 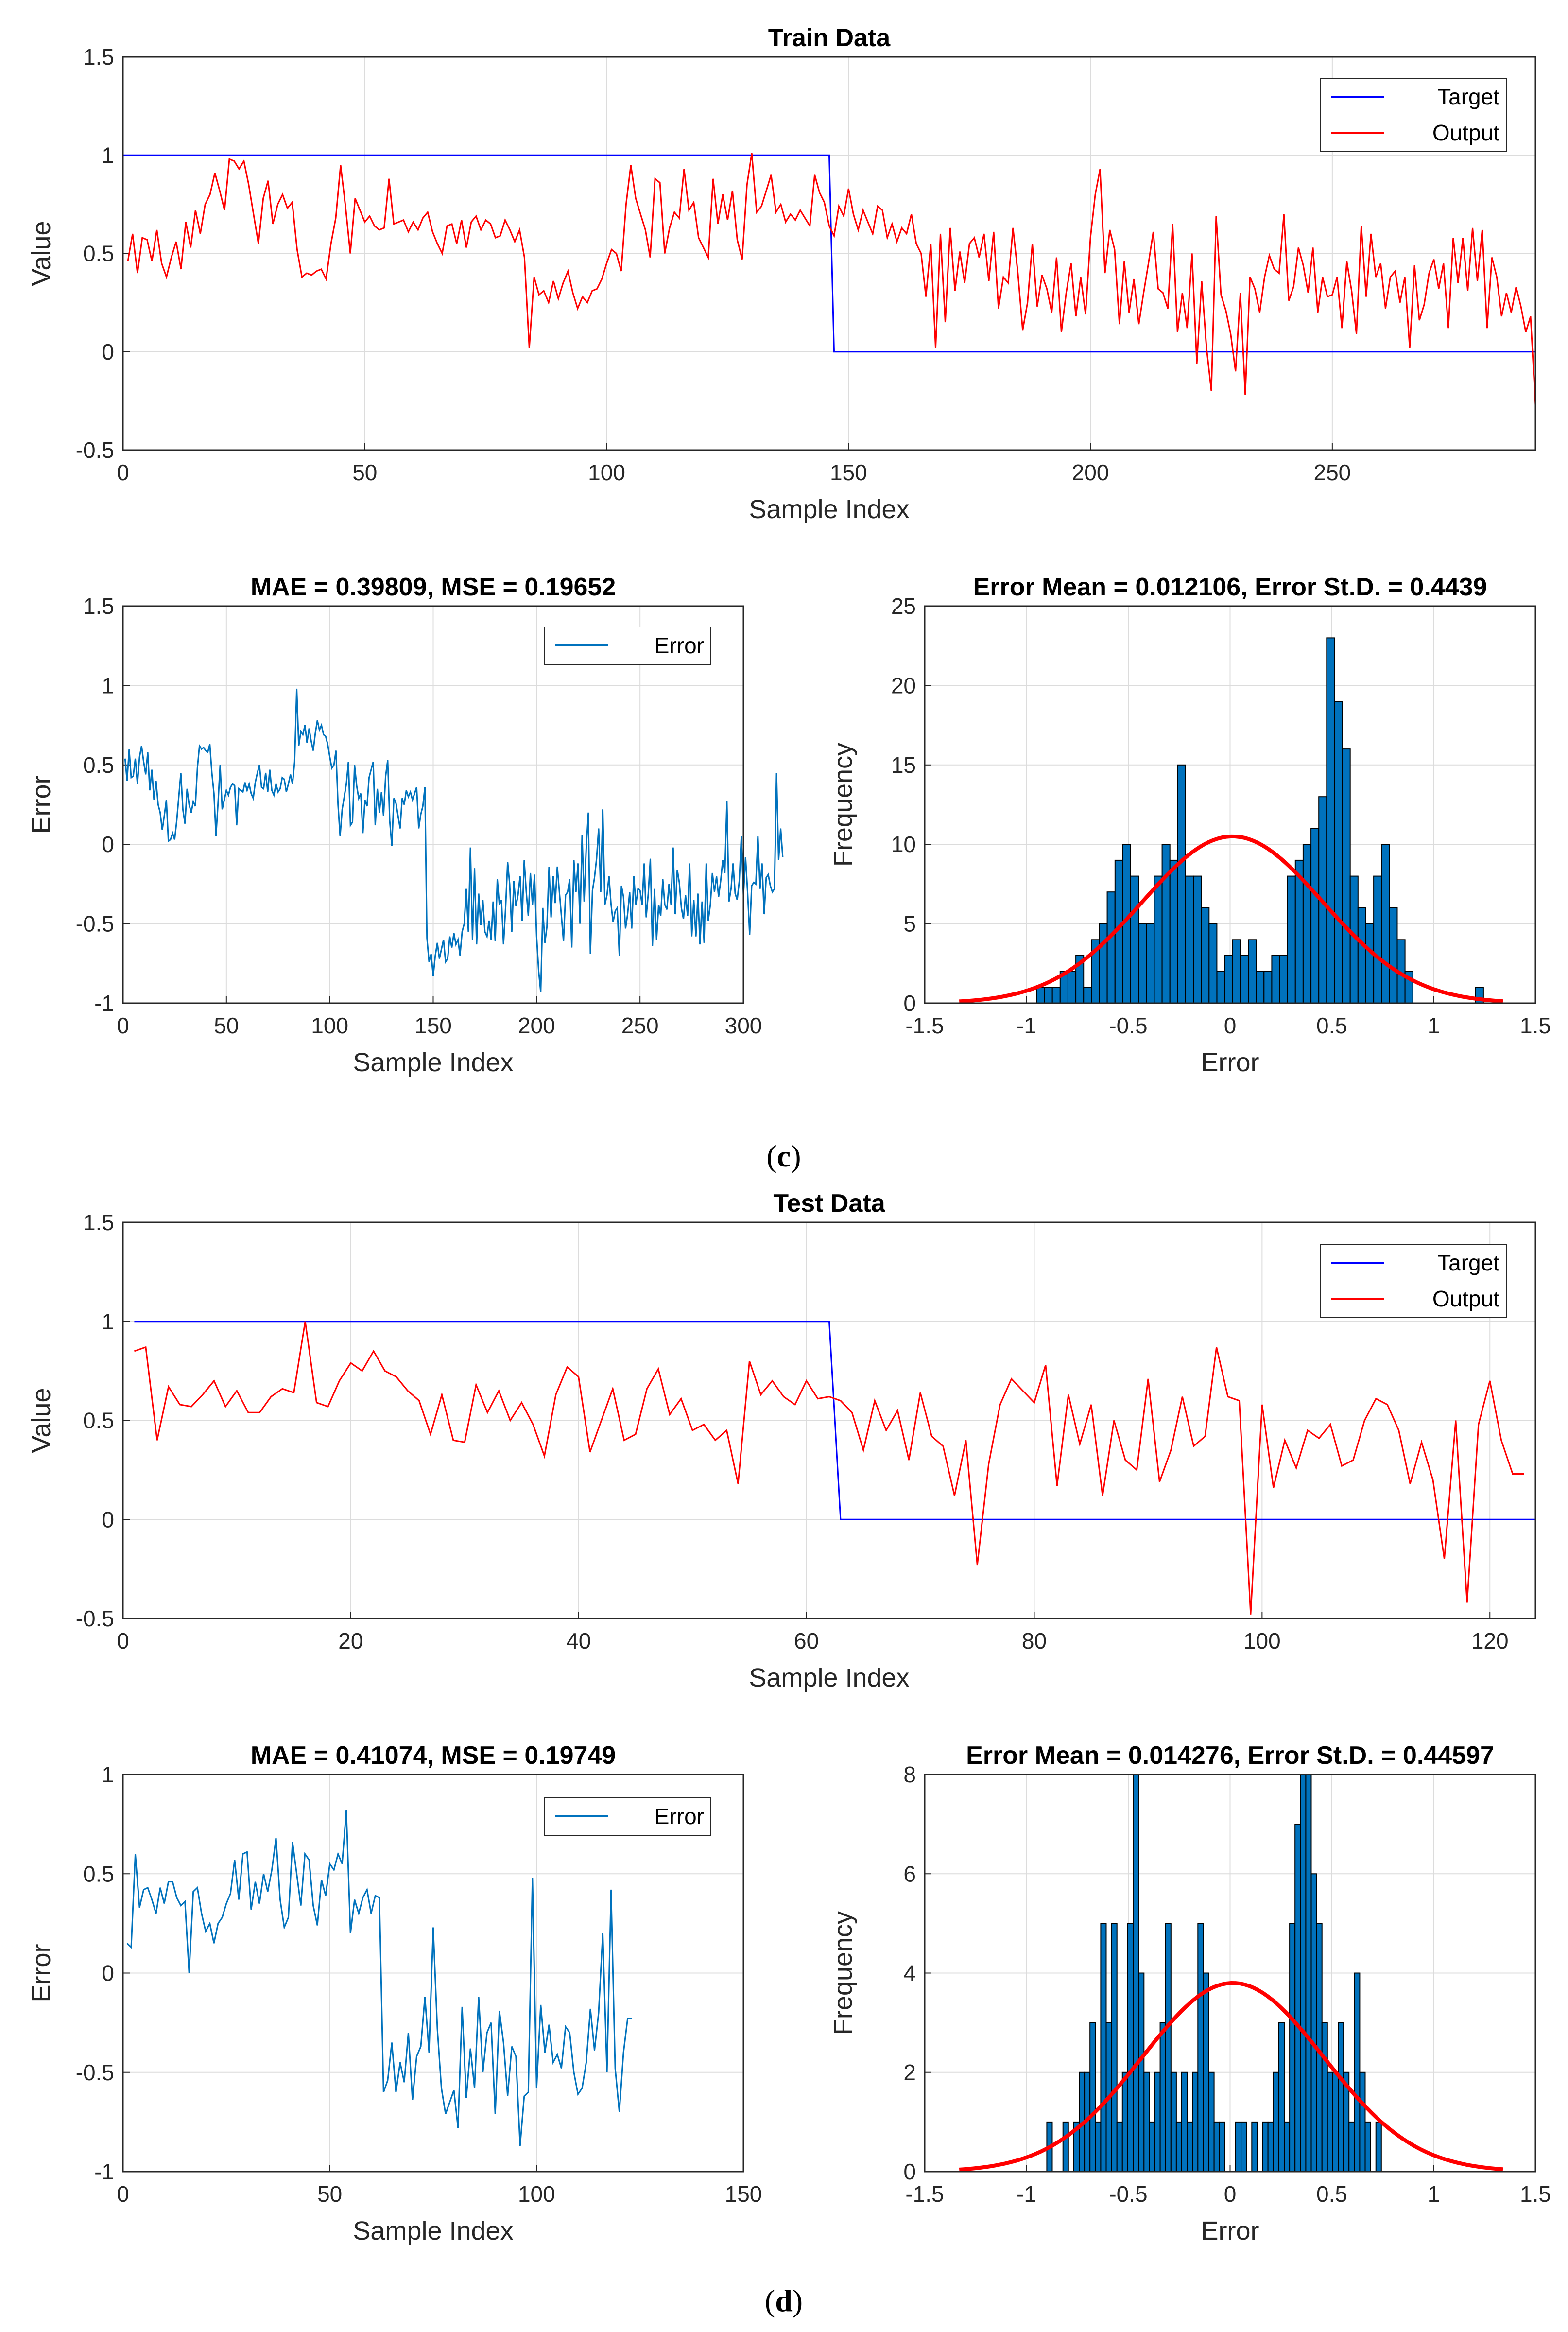 I want to click on x-tick-label: 250, so click(x=1332, y=472).